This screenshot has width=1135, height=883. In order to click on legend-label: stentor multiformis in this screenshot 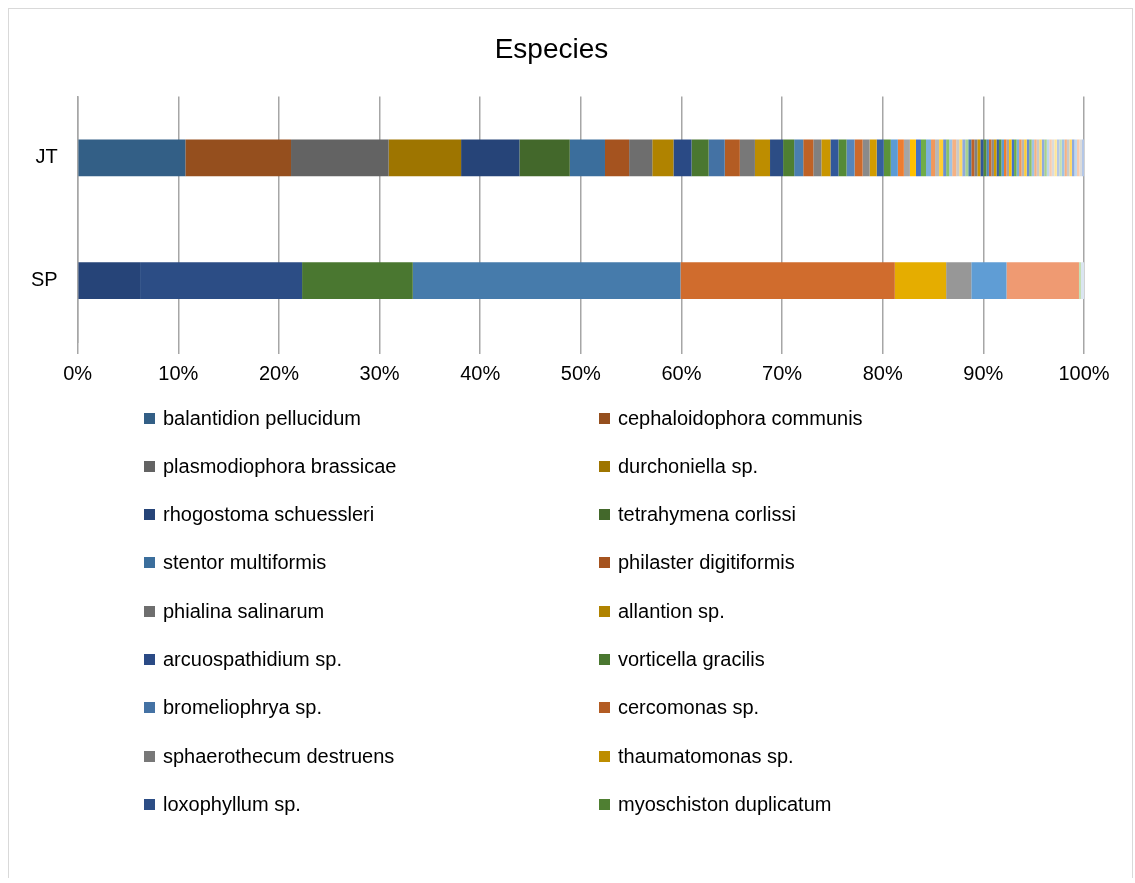, I will do `click(245, 563)`.